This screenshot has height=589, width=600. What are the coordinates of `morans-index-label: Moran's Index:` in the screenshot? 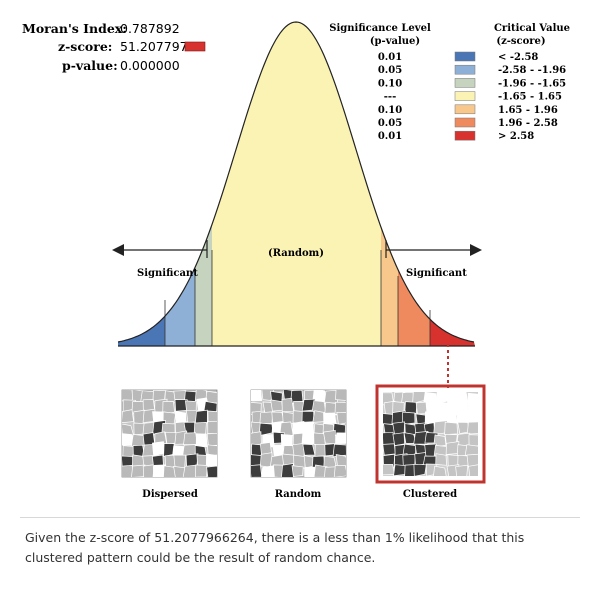 It's located at (74, 28).